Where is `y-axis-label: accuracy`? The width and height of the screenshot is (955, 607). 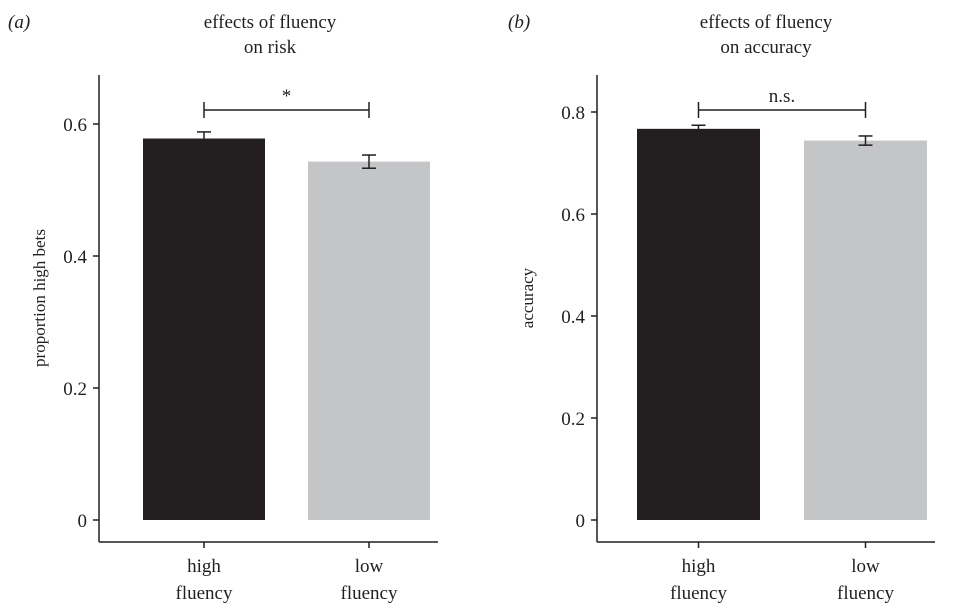
y-axis-label: accuracy is located at coordinates (527, 297).